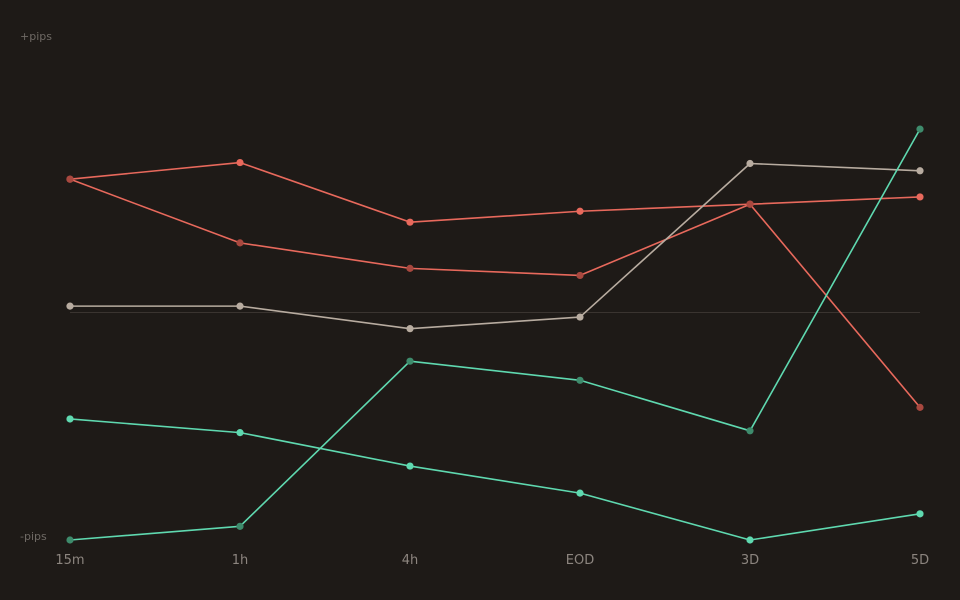  I want to click on x-tick-label: 3D, so click(750, 560).